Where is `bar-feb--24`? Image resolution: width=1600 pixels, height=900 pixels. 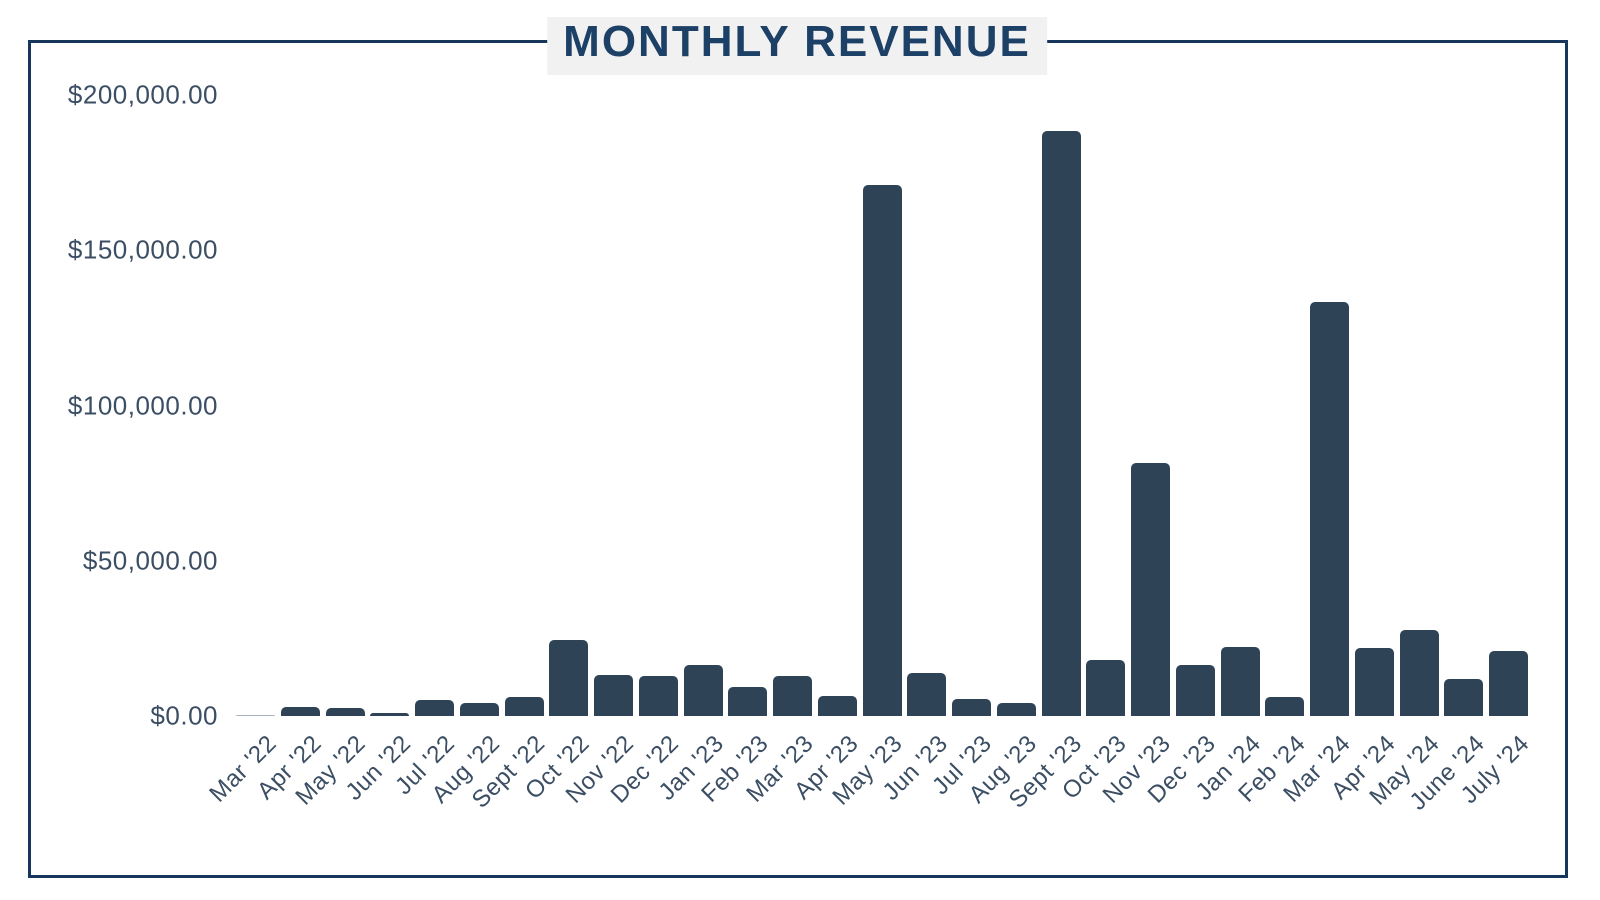
bar-feb--24 is located at coordinates (1285, 706).